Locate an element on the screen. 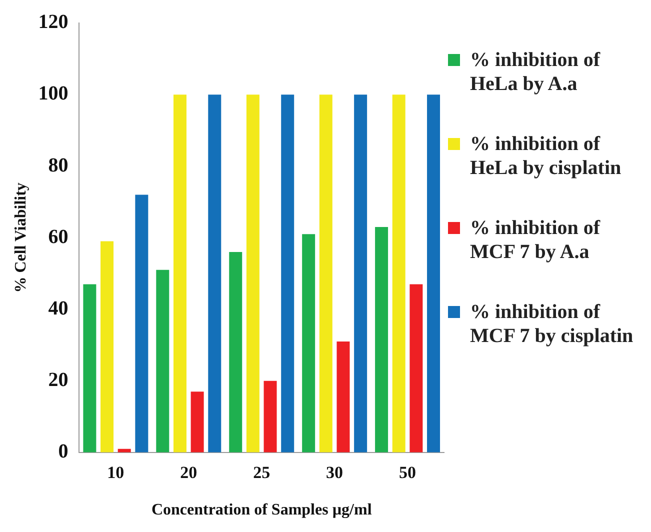 The width and height of the screenshot is (651, 532). y-tick-label: 0 is located at coordinates (63, 451).